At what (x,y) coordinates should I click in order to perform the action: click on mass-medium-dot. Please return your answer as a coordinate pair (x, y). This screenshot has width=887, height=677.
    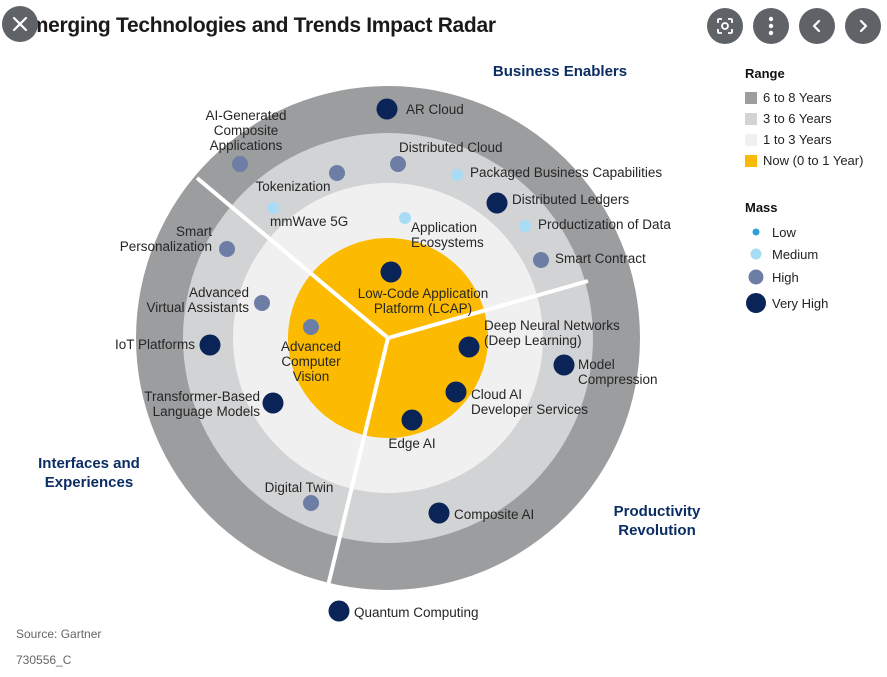
    Looking at the image, I should click on (756, 254).